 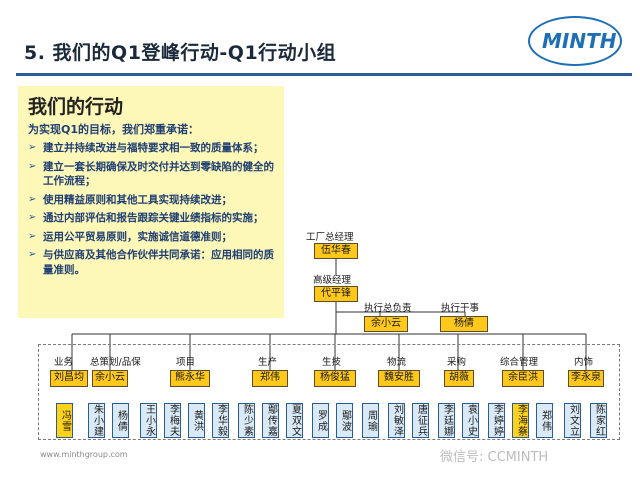 I want to click on dept-head-box: 熊永华, so click(x=190, y=378).